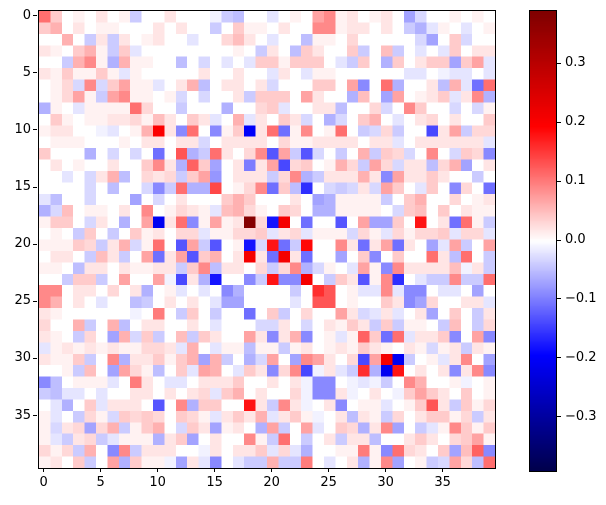  Describe the element at coordinates (22, 358) in the screenshot. I see `y-tick-label: 30` at that location.